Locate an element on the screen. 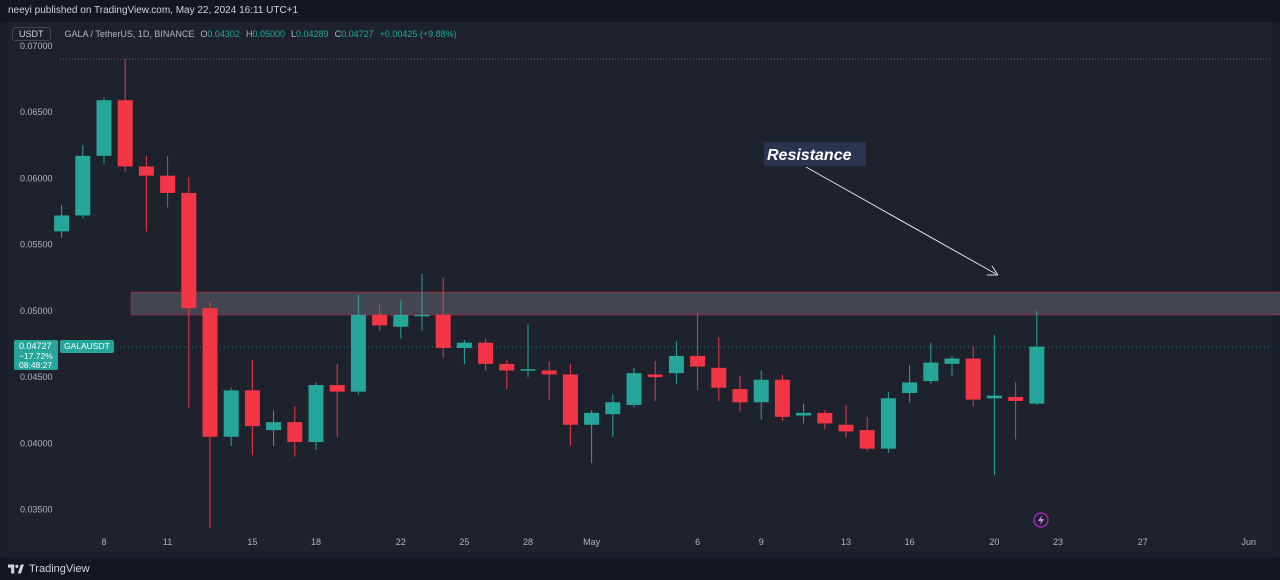 Image resolution: width=1280 pixels, height=580 pixels. x-tick-label: Jun is located at coordinates (1249, 542).